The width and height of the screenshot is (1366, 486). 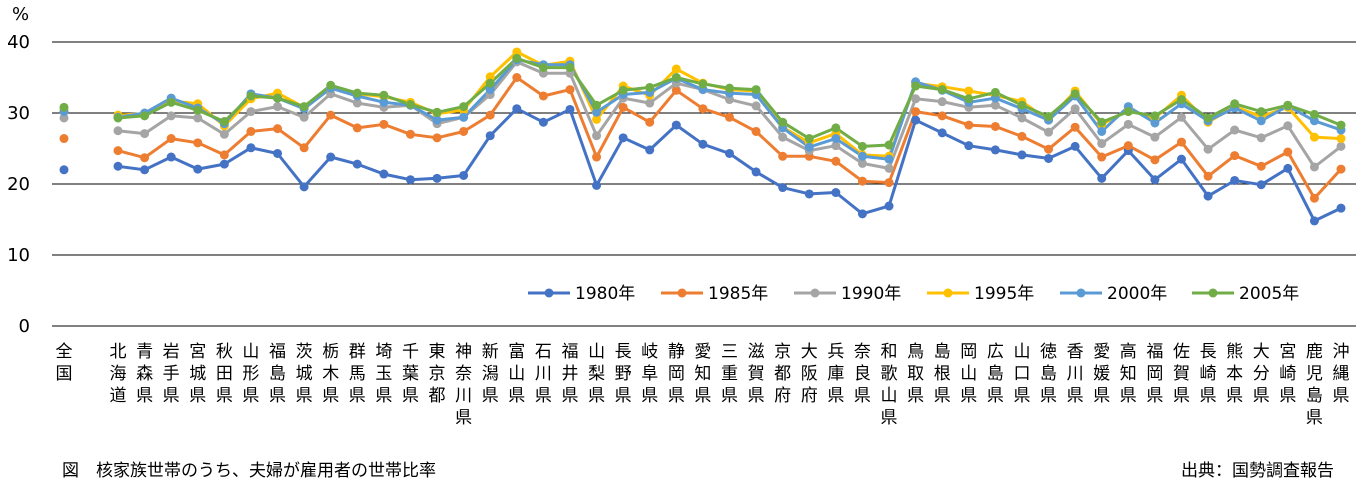 I want to click on x-tick-label: 全国, so click(x=64, y=363).